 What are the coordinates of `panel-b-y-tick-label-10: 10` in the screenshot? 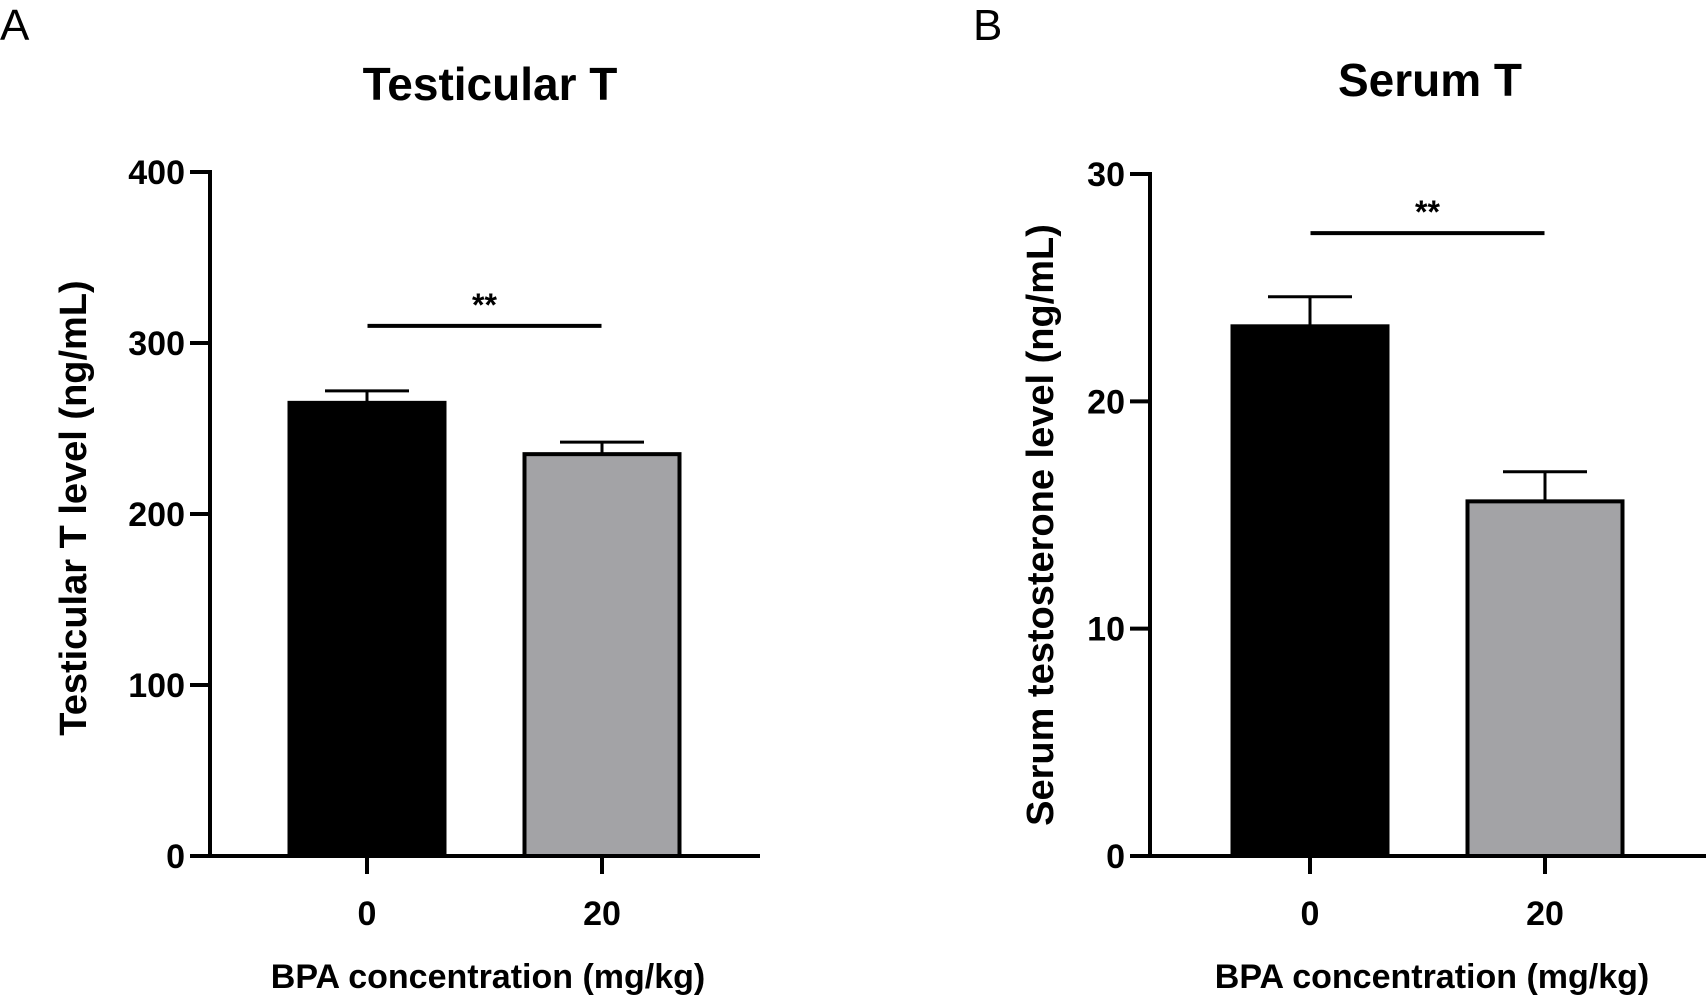 It's located at (1106, 630).